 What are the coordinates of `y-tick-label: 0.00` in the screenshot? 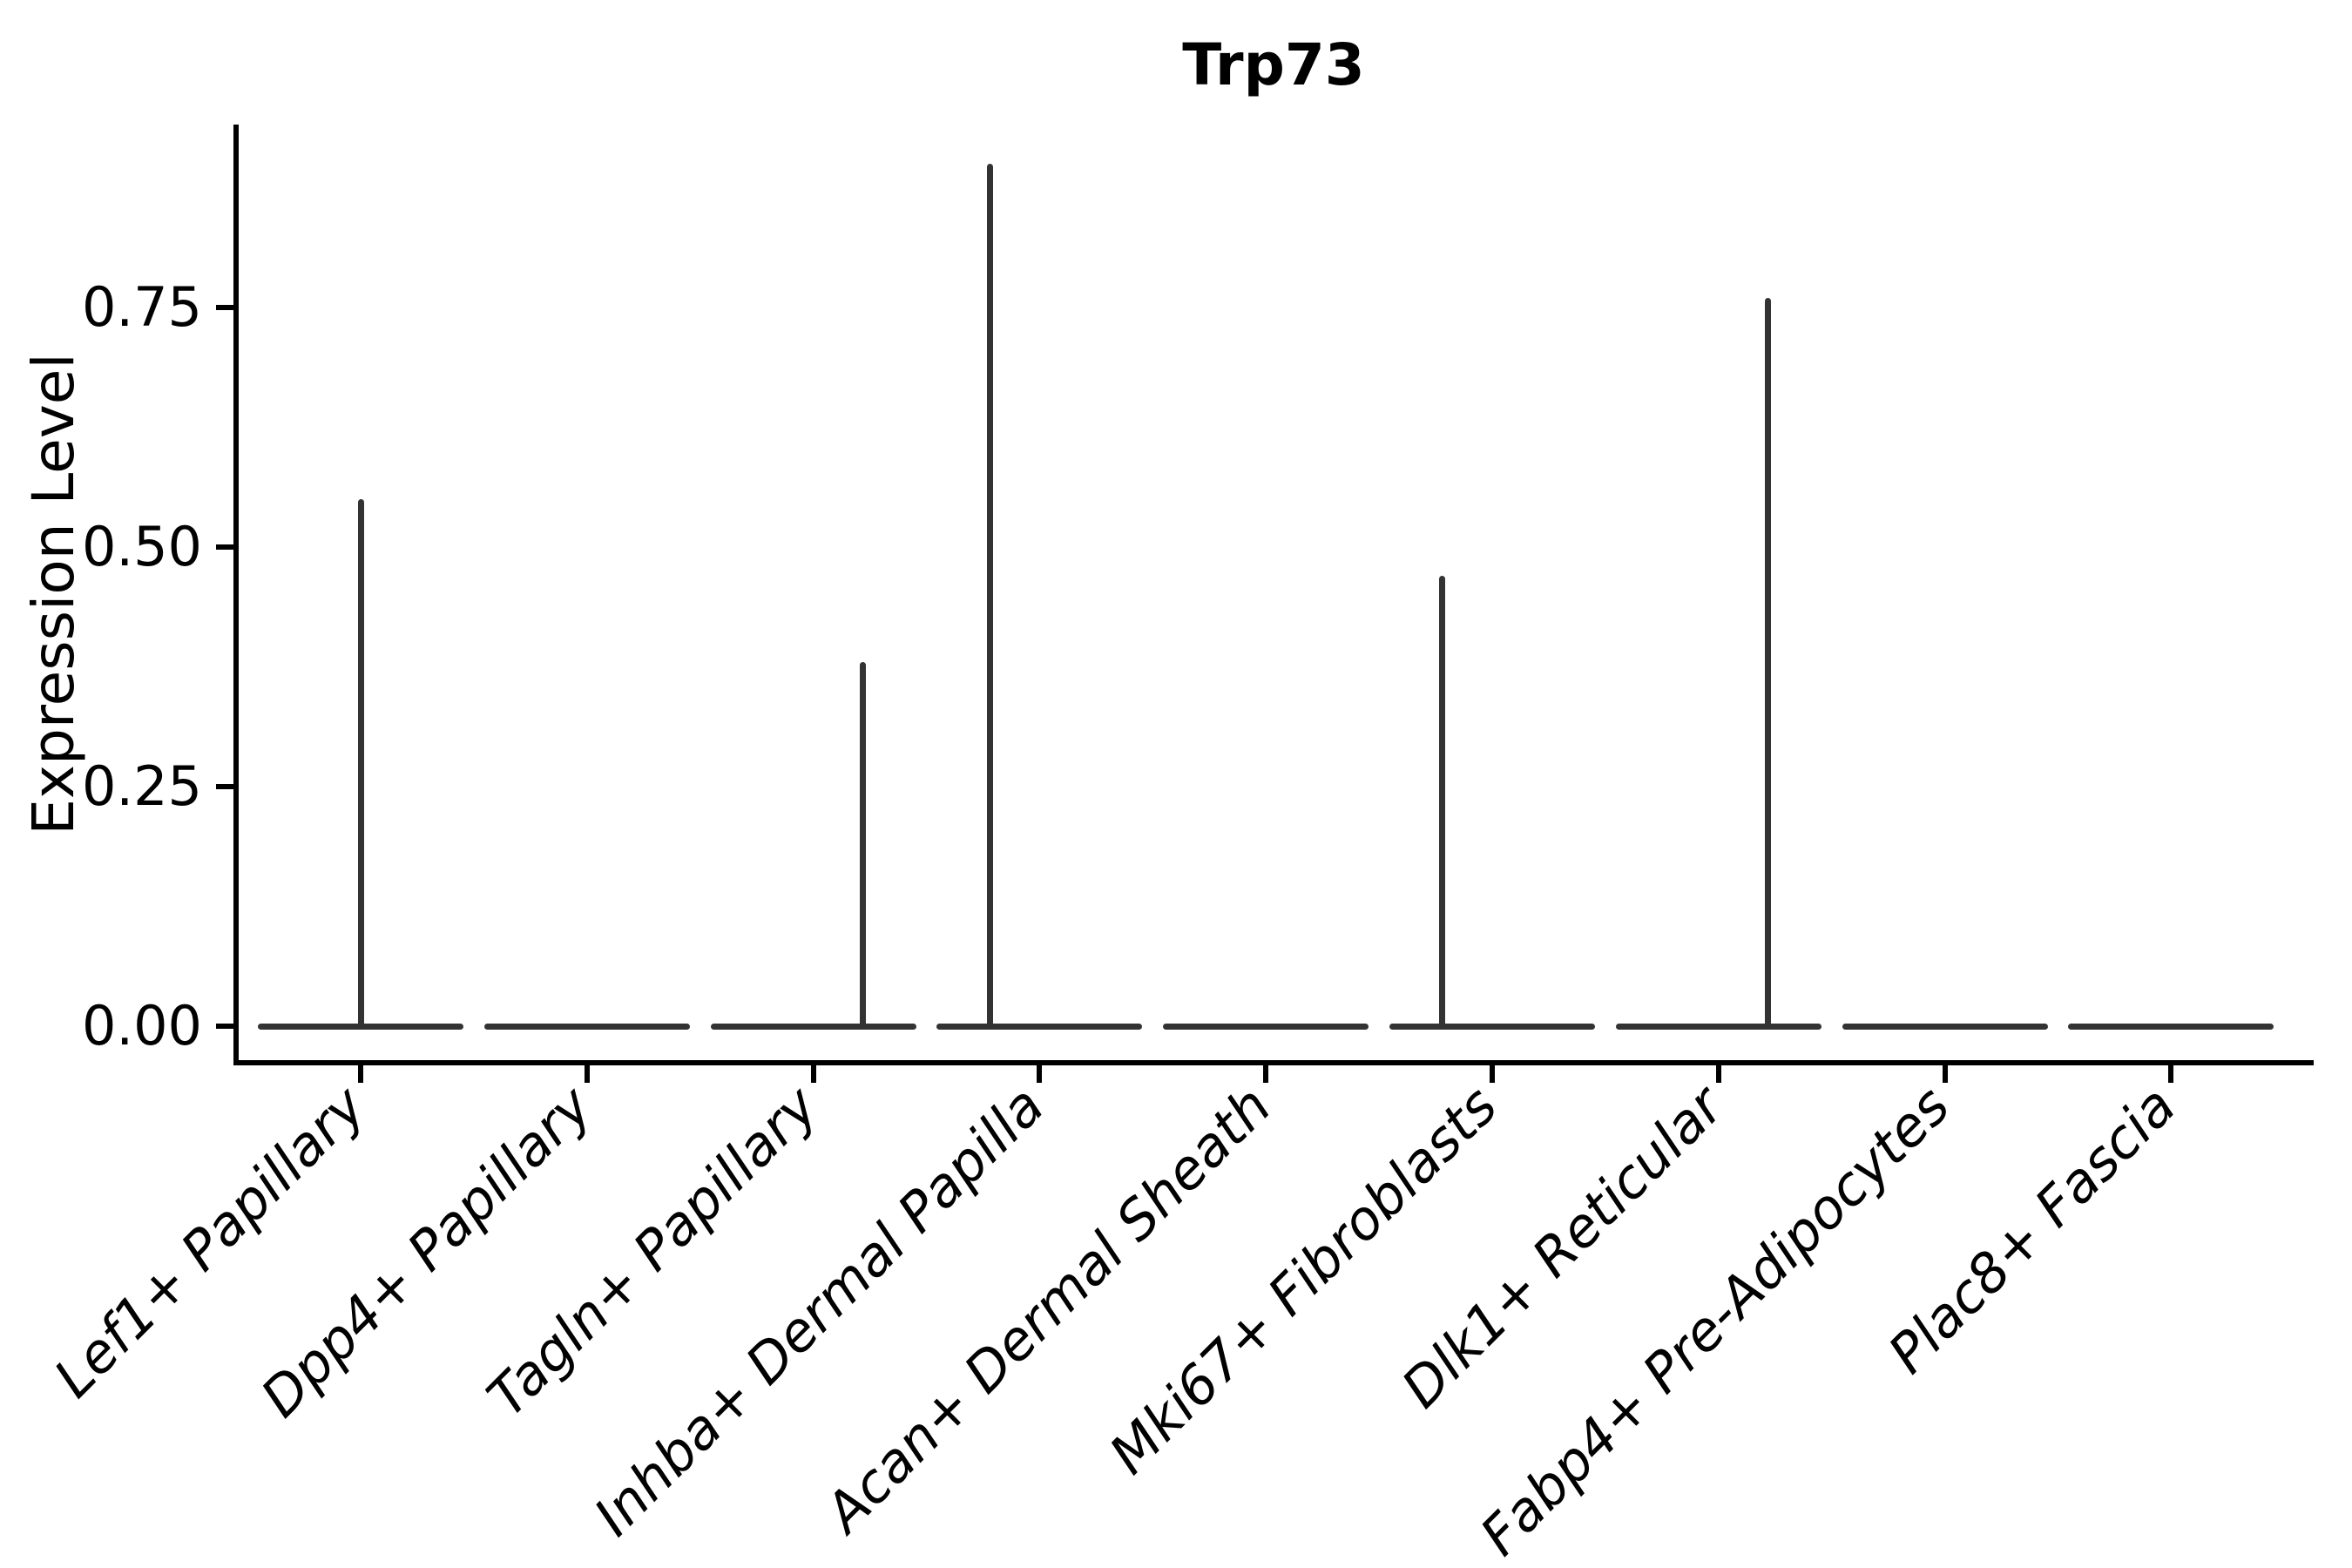 It's located at (141, 1026).